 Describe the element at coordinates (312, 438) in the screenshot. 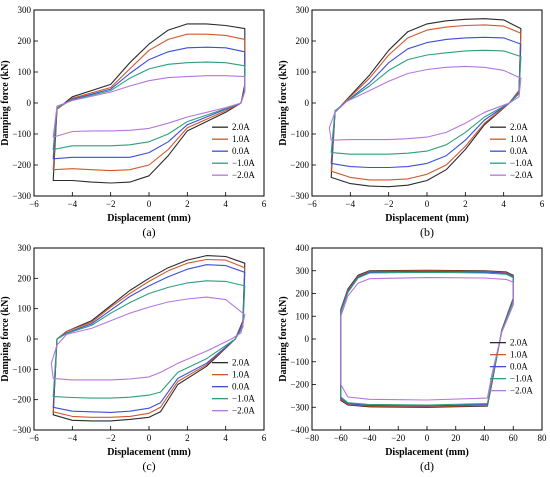

I see `x-tick-label: −80` at that location.